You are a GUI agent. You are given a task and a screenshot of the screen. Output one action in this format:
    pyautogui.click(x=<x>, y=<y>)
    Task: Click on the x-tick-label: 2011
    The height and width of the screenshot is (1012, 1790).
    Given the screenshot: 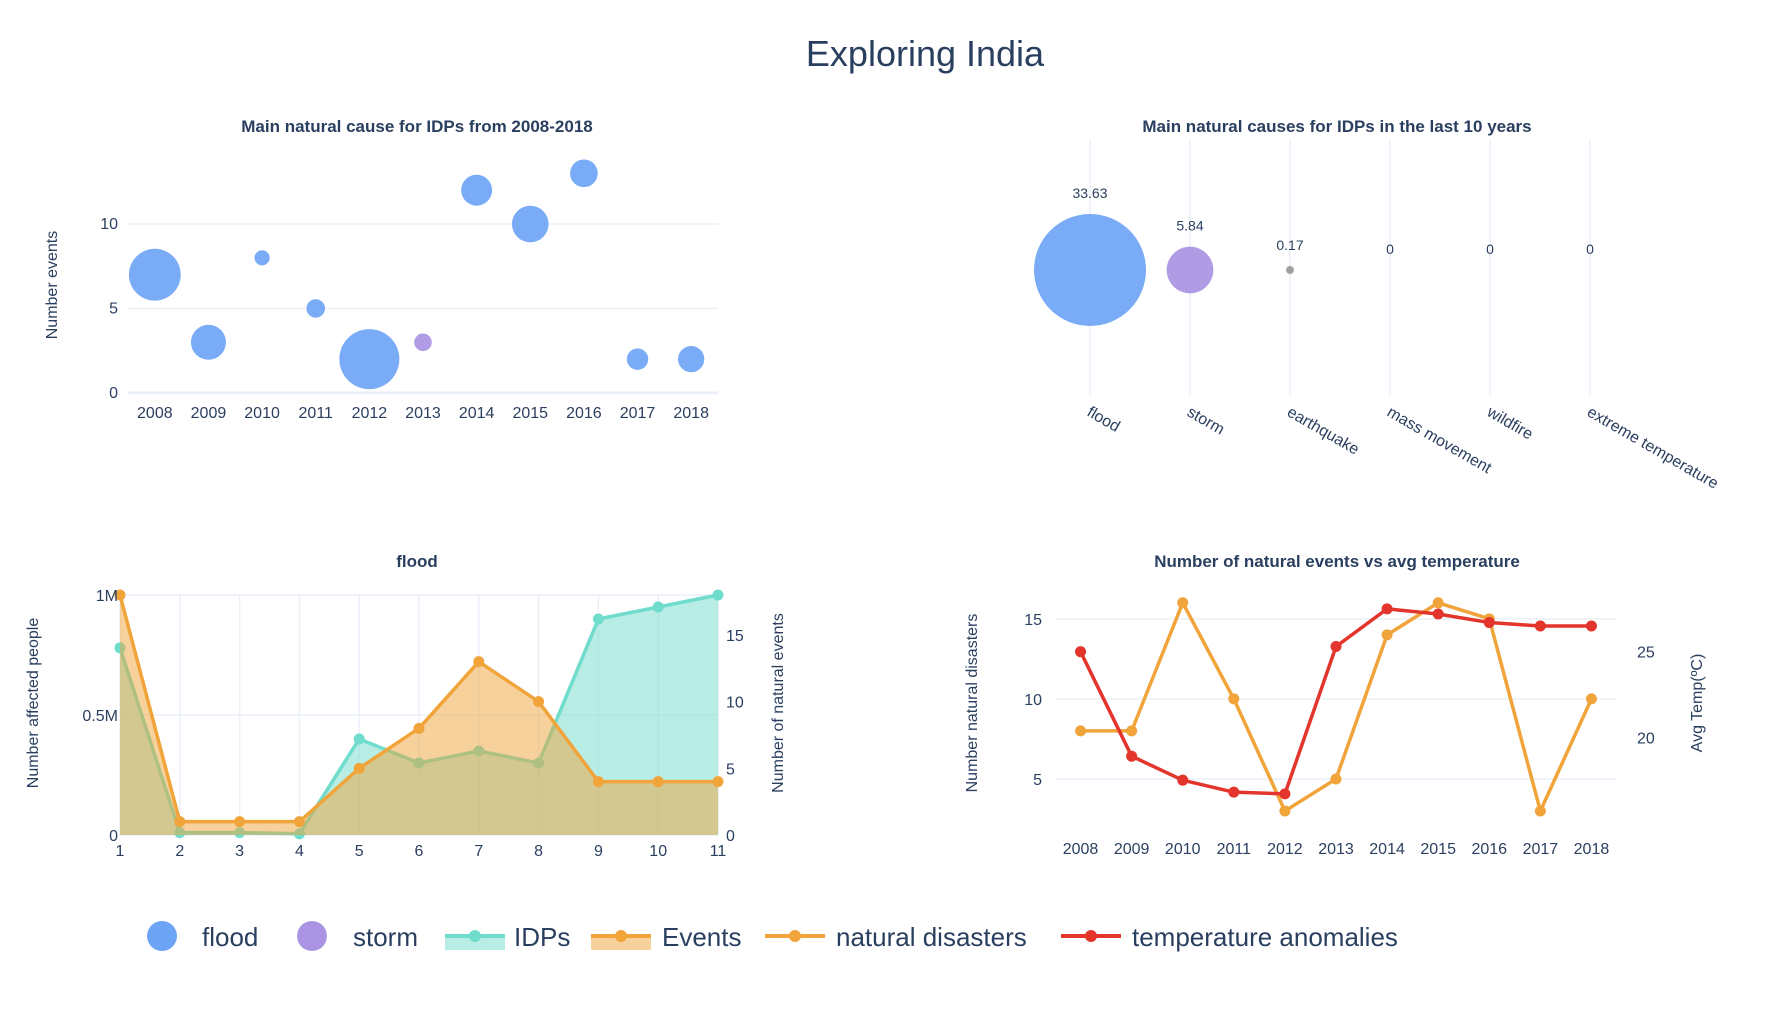 What is the action you would take?
    pyautogui.click(x=316, y=413)
    